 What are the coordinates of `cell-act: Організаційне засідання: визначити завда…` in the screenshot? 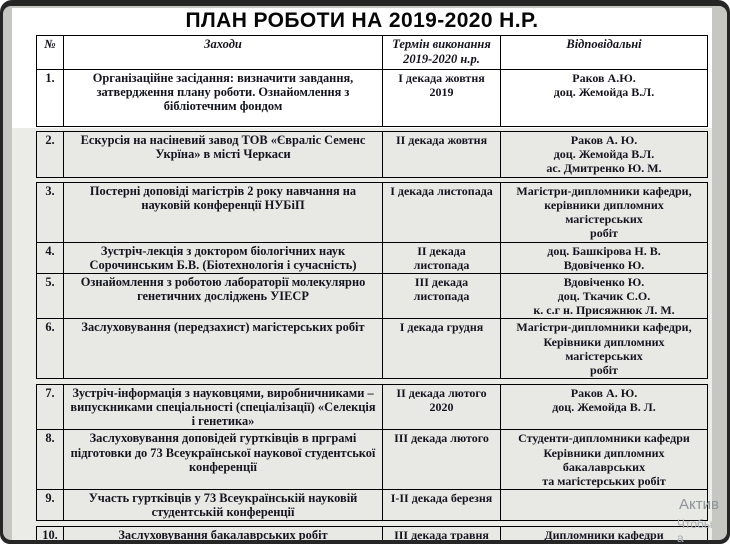 It's located at (223, 98).